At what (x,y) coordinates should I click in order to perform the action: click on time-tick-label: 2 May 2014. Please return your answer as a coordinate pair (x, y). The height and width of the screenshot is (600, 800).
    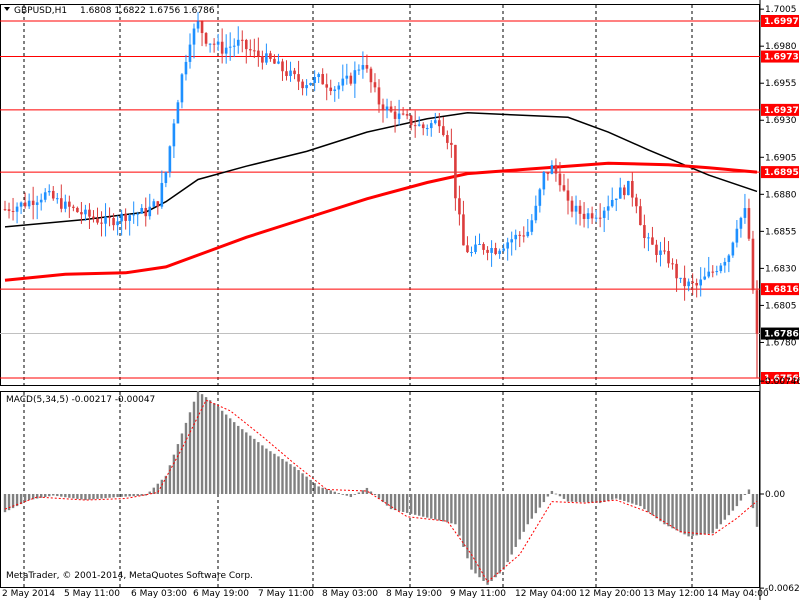
    Looking at the image, I should click on (28, 594).